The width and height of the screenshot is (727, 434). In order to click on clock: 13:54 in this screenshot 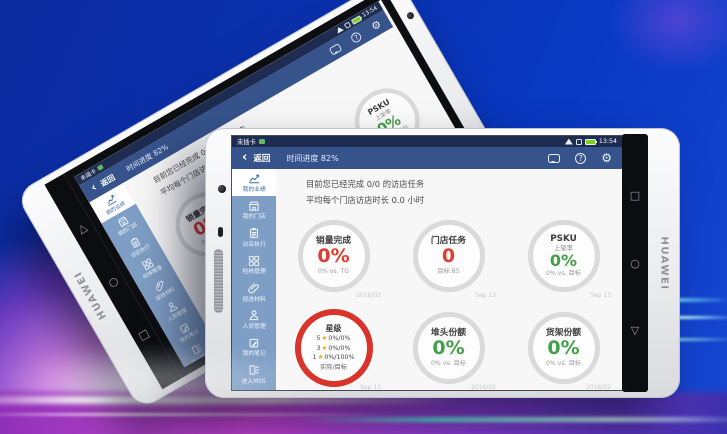, I will do `click(607, 141)`.